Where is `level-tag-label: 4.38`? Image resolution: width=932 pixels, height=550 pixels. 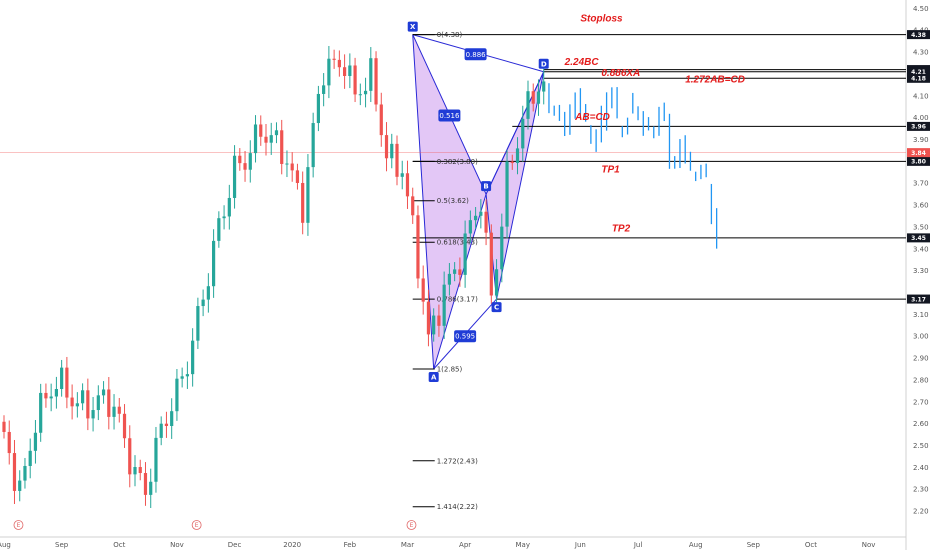
level-tag-label: 4.38 is located at coordinates (918, 35).